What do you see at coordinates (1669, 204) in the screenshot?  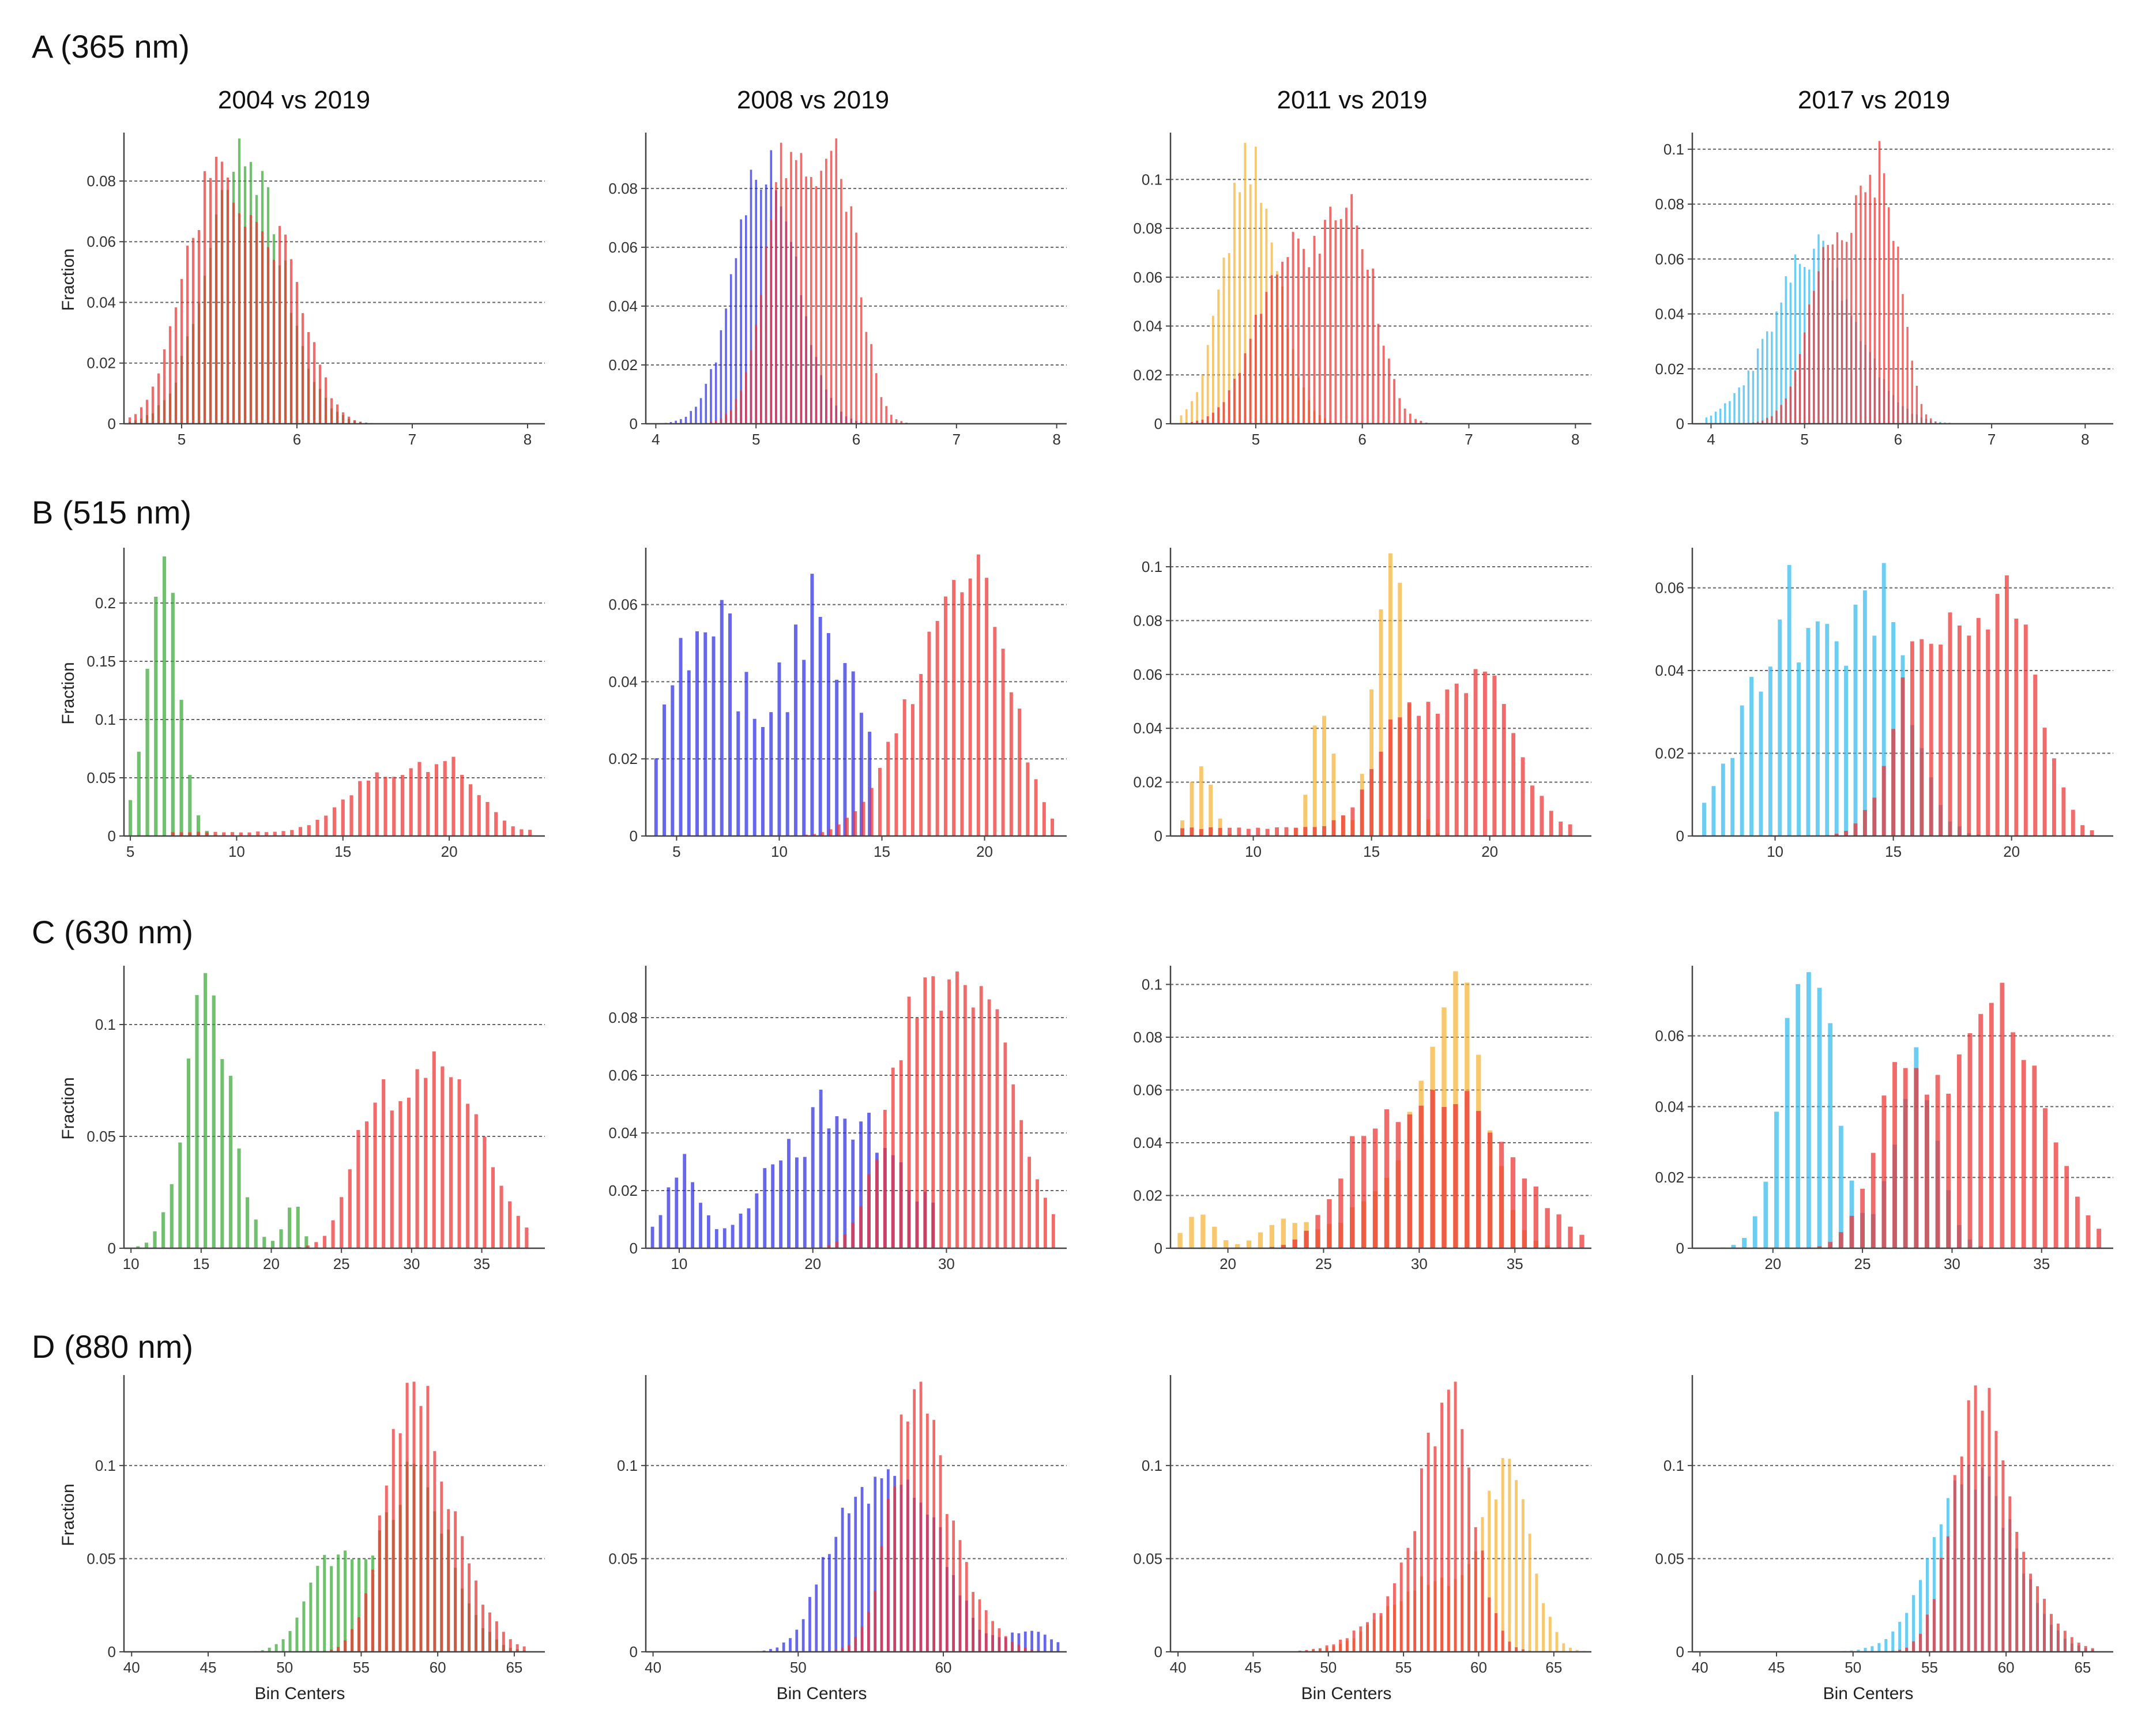 I see `y-tick-label: 0.08` at bounding box center [1669, 204].